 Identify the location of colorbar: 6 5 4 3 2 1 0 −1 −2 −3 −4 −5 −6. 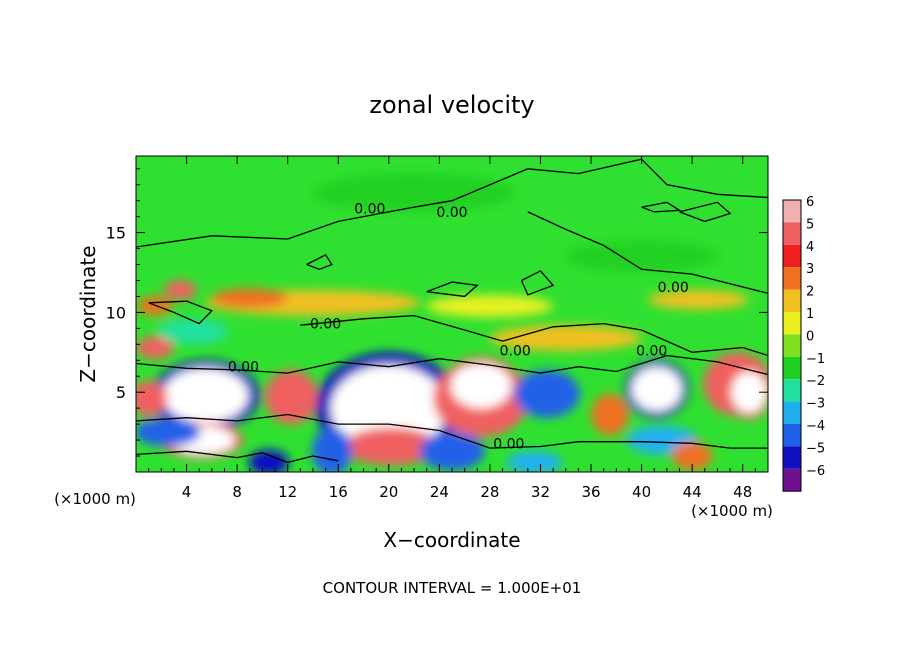
(803, 343).